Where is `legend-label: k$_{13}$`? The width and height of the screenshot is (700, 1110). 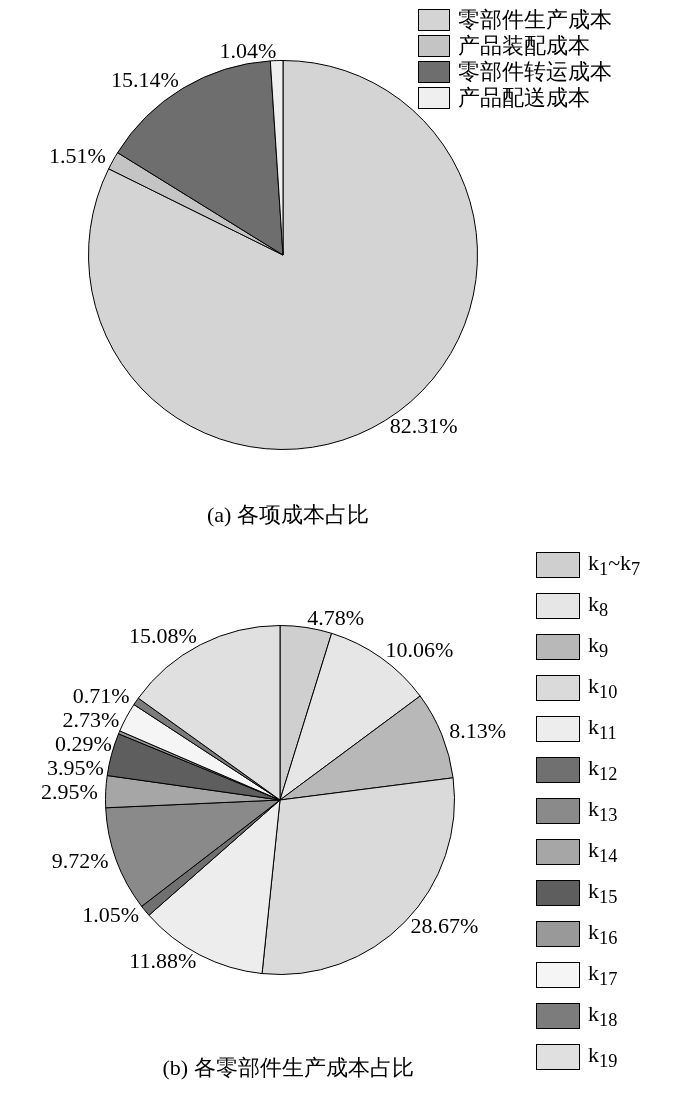 legend-label: k$_{13}$ is located at coordinates (603, 811).